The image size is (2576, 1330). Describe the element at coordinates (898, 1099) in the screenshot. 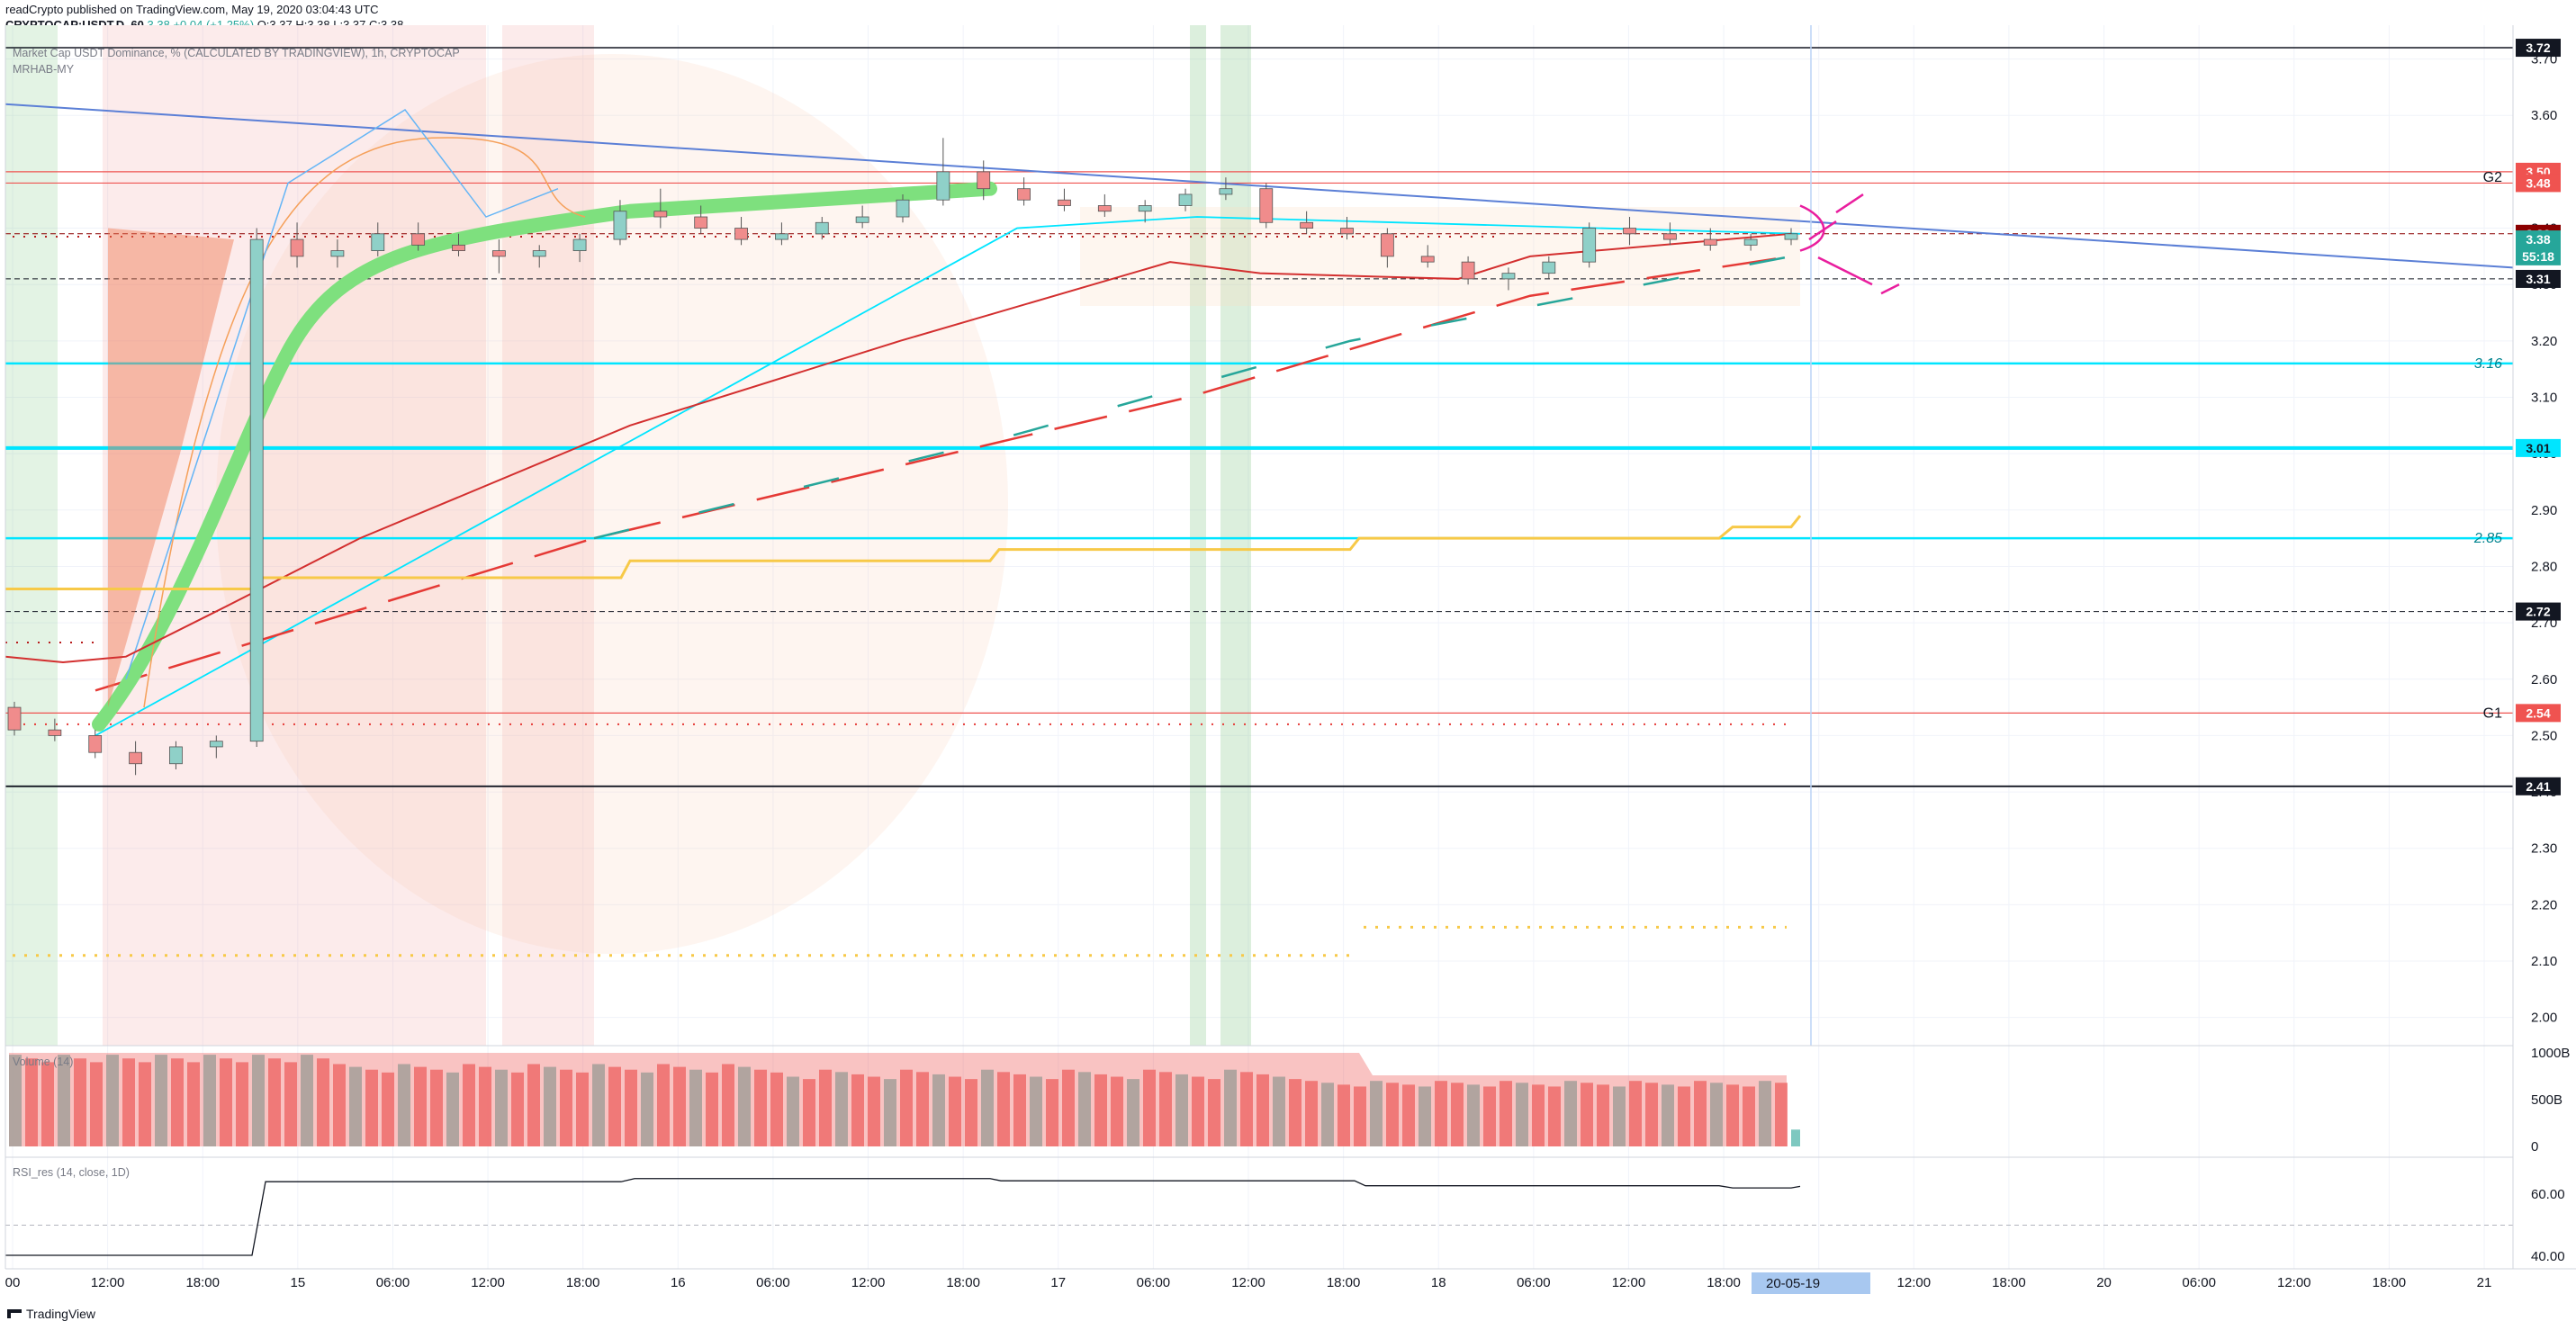

I see `volume-ma-area` at that location.